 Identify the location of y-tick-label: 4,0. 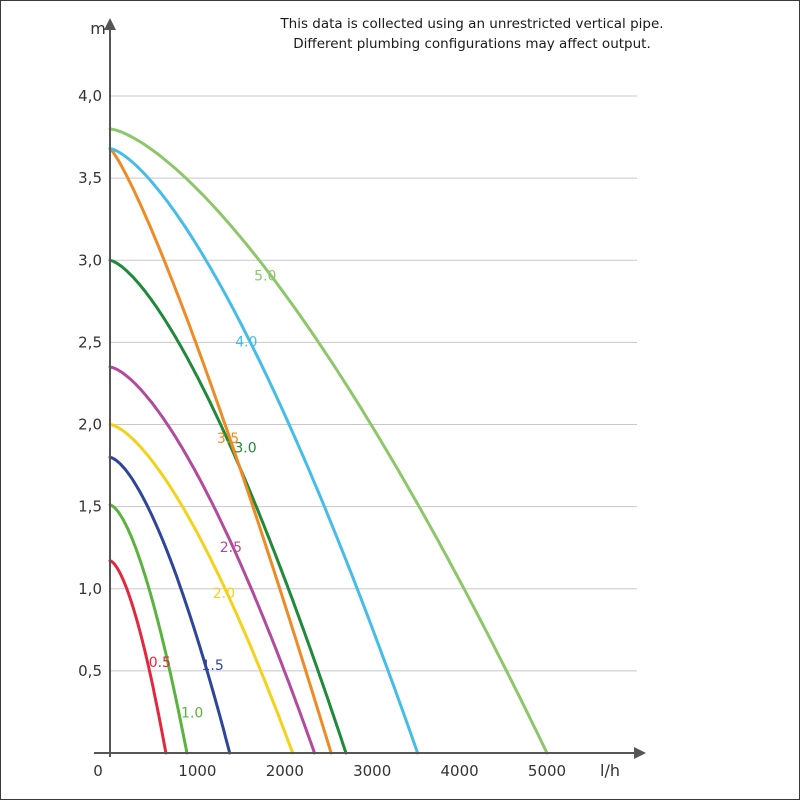
(90, 96).